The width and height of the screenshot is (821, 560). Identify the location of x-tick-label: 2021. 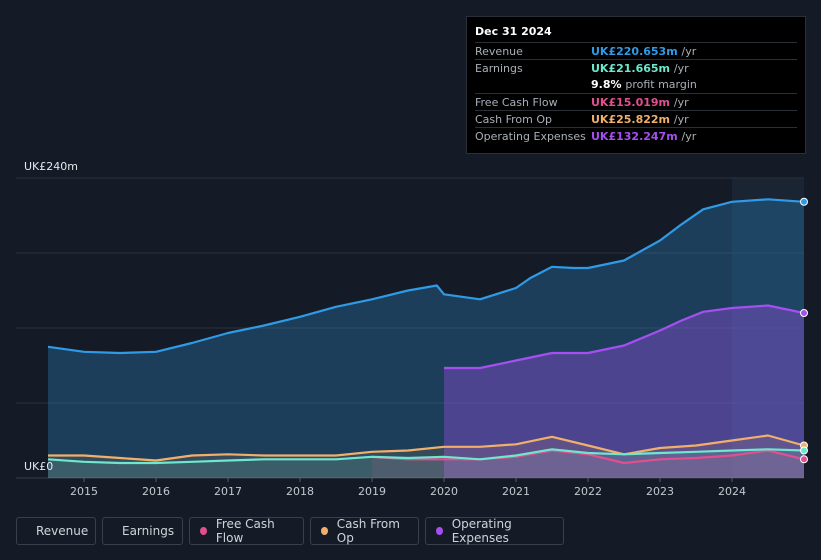
(516, 491).